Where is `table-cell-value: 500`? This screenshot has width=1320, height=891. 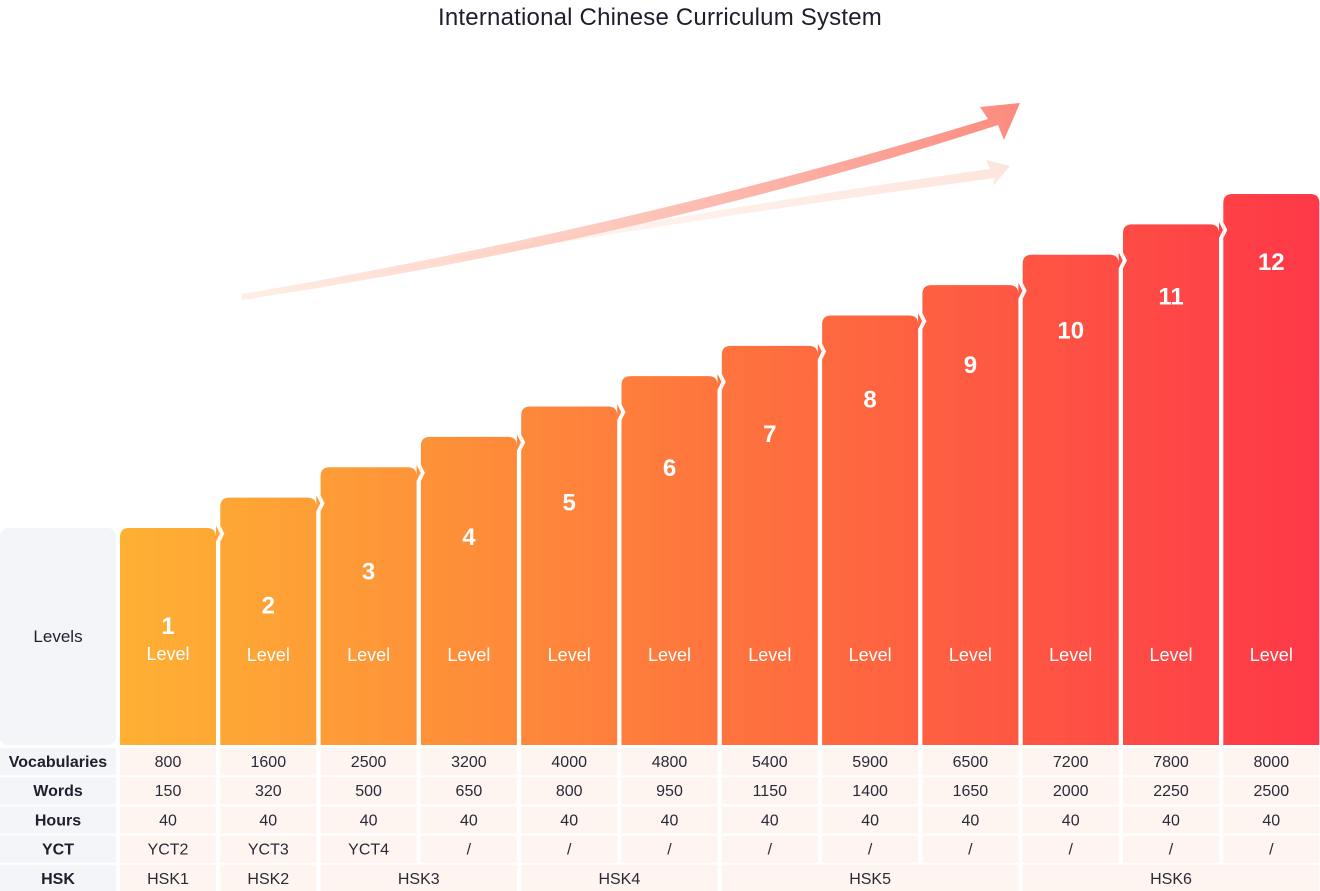
table-cell-value: 500 is located at coordinates (368, 791).